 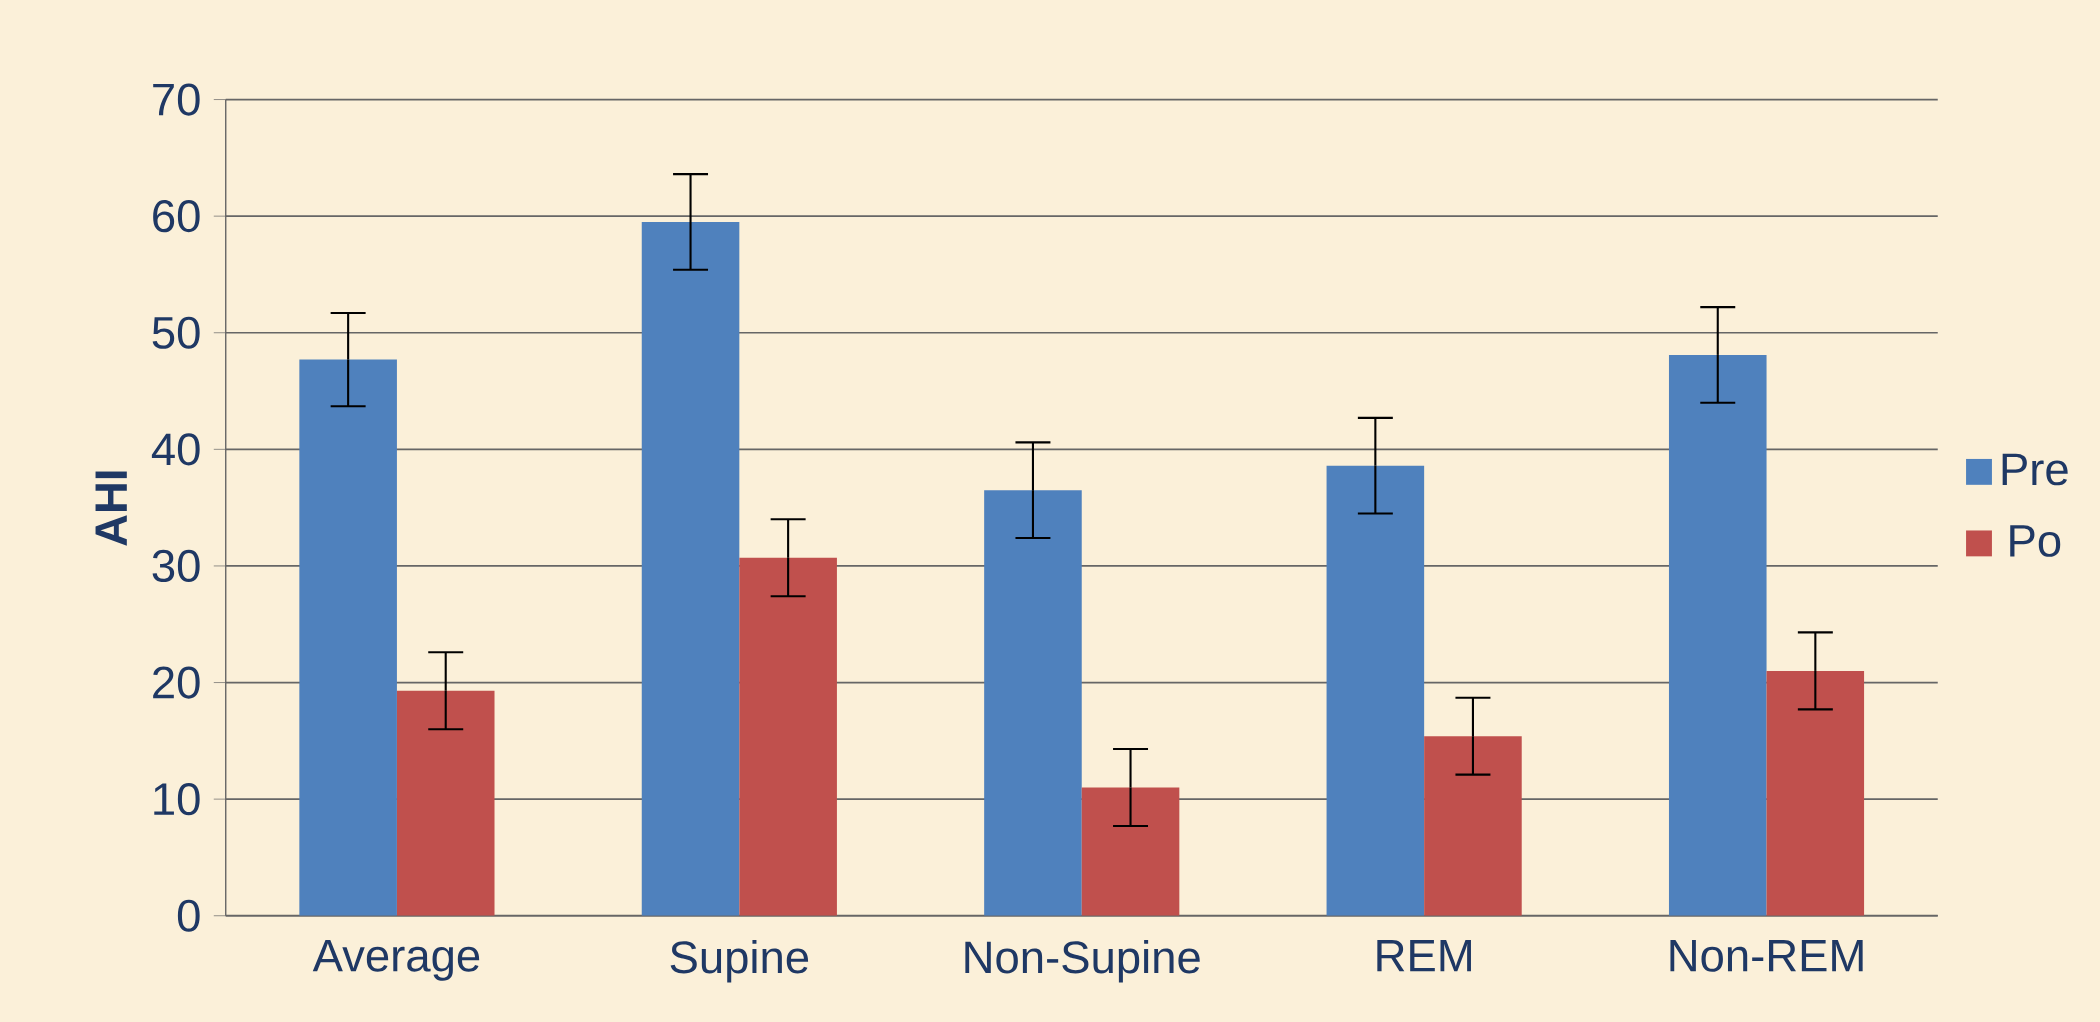 I want to click on y-tick-label: 70, so click(x=176, y=99).